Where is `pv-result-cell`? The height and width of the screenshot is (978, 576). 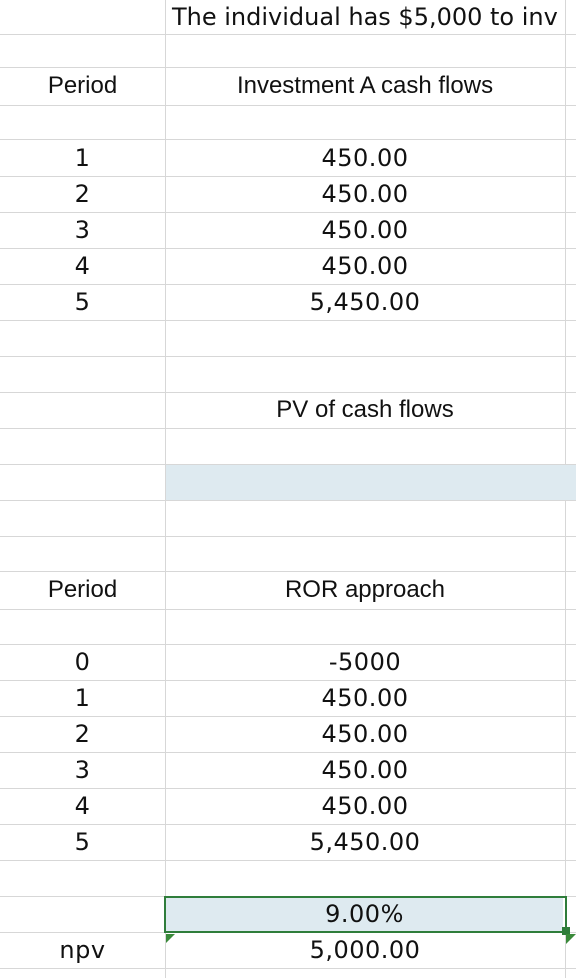 pv-result-cell is located at coordinates (371, 482).